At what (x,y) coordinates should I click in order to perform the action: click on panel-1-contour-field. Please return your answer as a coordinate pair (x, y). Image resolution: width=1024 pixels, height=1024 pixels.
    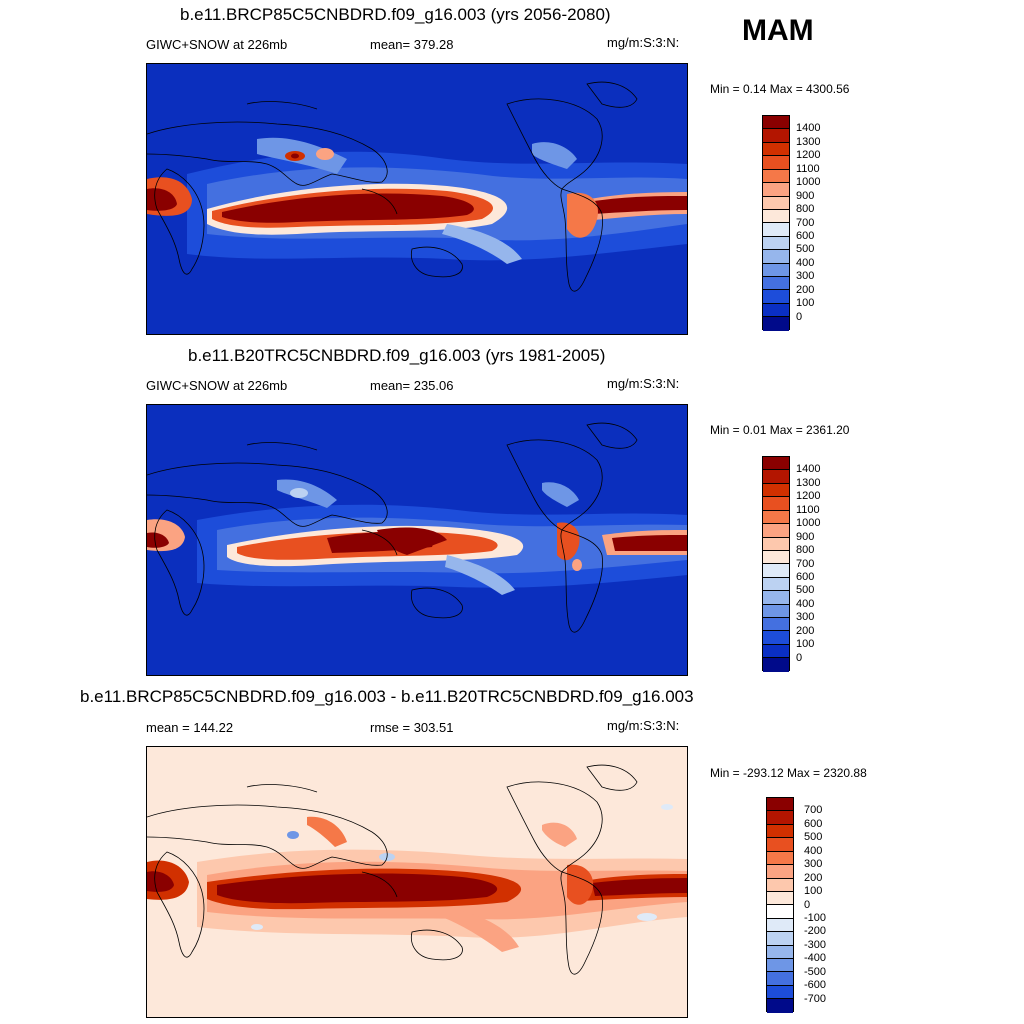
    Looking at the image, I should click on (417, 199).